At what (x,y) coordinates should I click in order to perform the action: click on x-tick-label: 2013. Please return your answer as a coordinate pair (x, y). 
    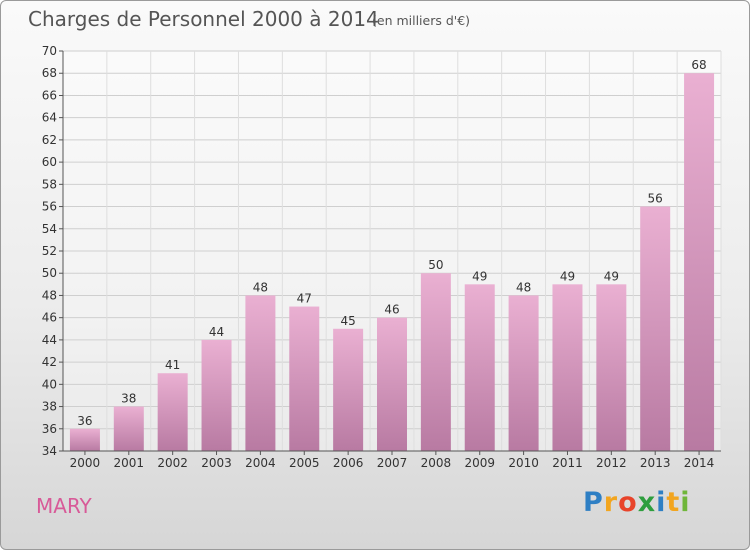
    Looking at the image, I should click on (655, 463).